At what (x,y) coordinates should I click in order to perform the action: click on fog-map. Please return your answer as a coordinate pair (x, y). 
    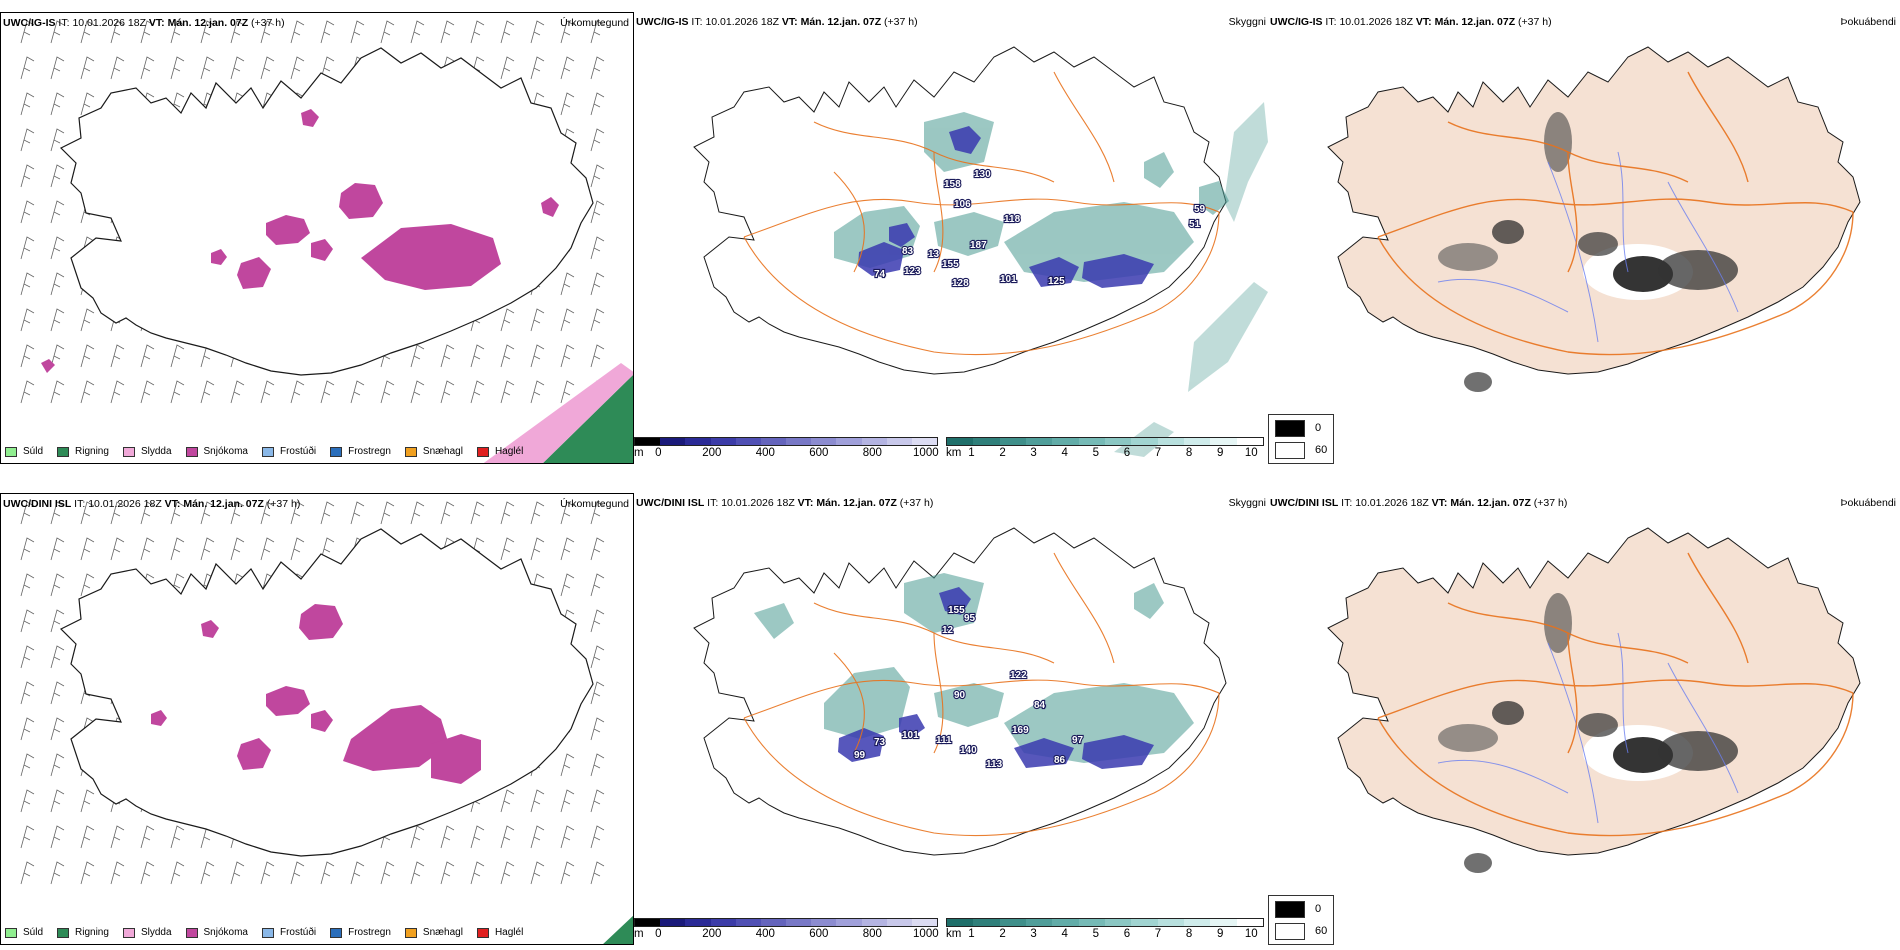
    Looking at the image, I should click on (1594, 700).